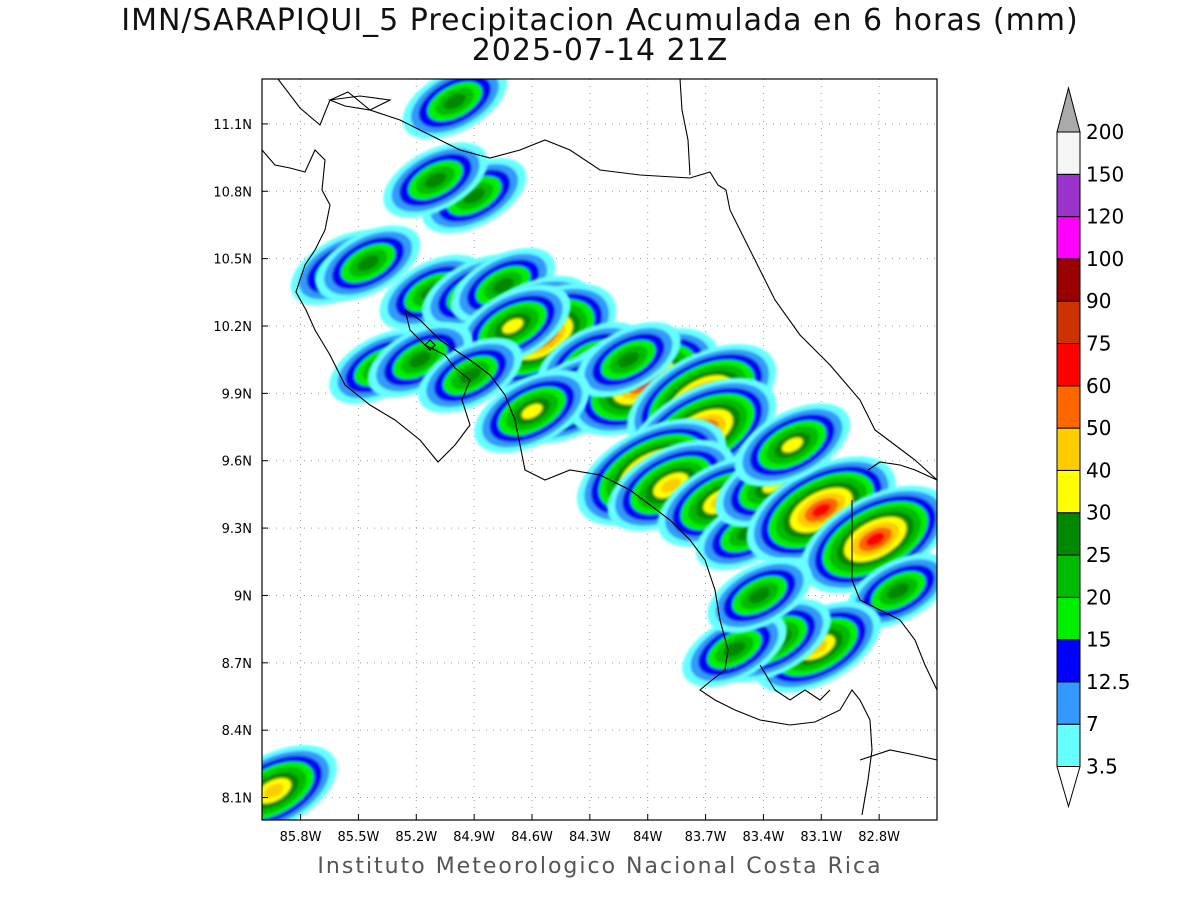 The width and height of the screenshot is (1200, 900). I want to click on y-tick-label: 8.1N, so click(237, 799).